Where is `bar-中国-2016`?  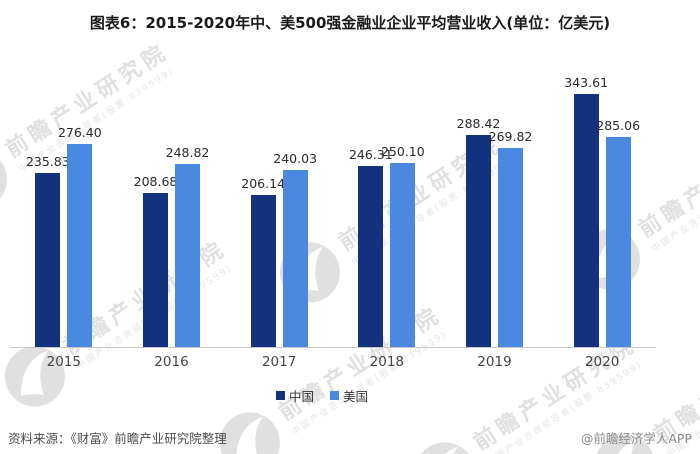
bar-中国-2016 is located at coordinates (155, 270).